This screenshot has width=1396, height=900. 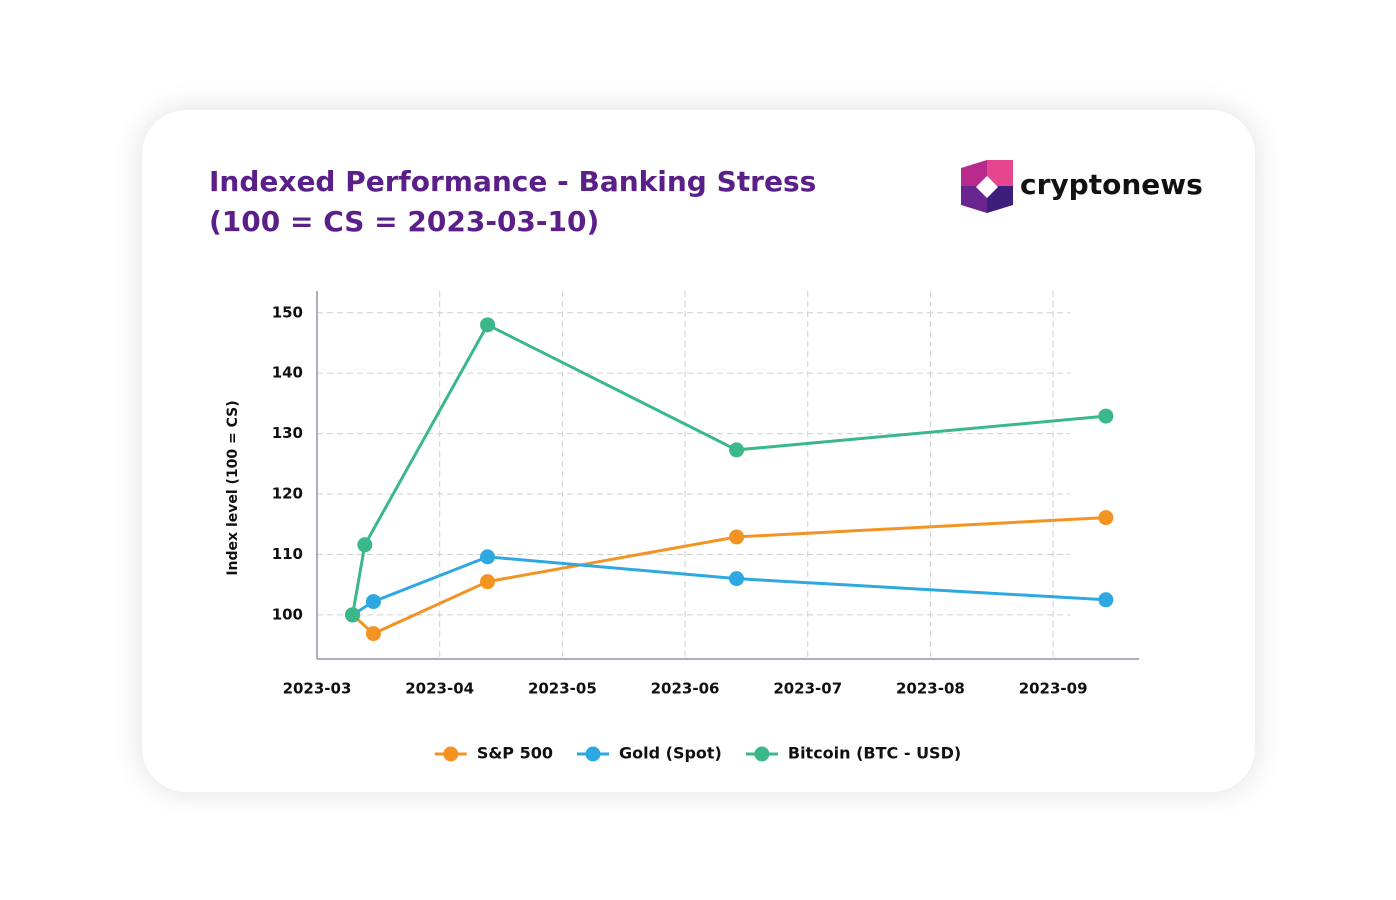 What do you see at coordinates (287, 614) in the screenshot?
I see `y-tick-label: 100` at bounding box center [287, 614].